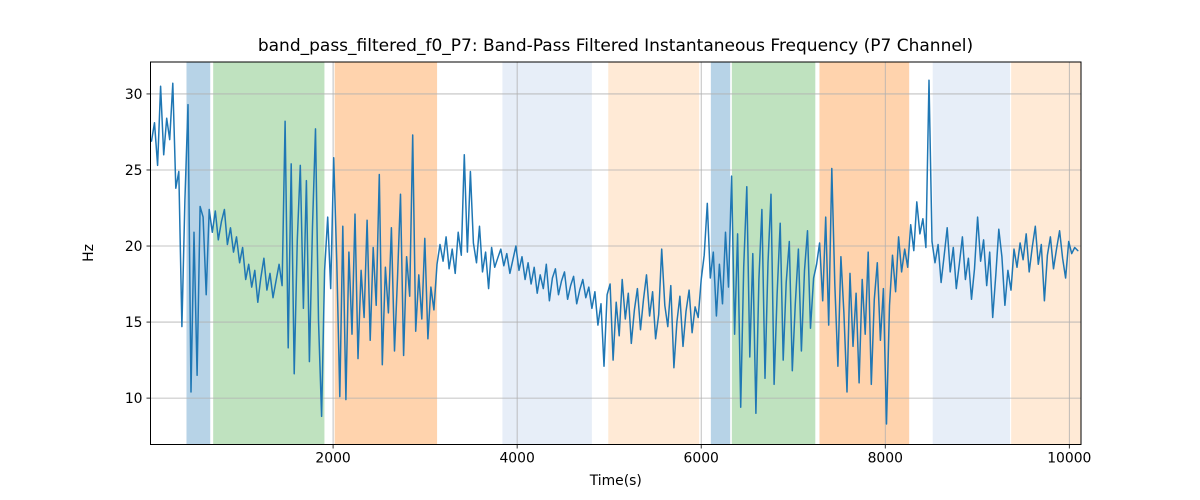 The height and width of the screenshot is (500, 1200). Describe the element at coordinates (134, 399) in the screenshot. I see `y-tick-label: 10` at that location.